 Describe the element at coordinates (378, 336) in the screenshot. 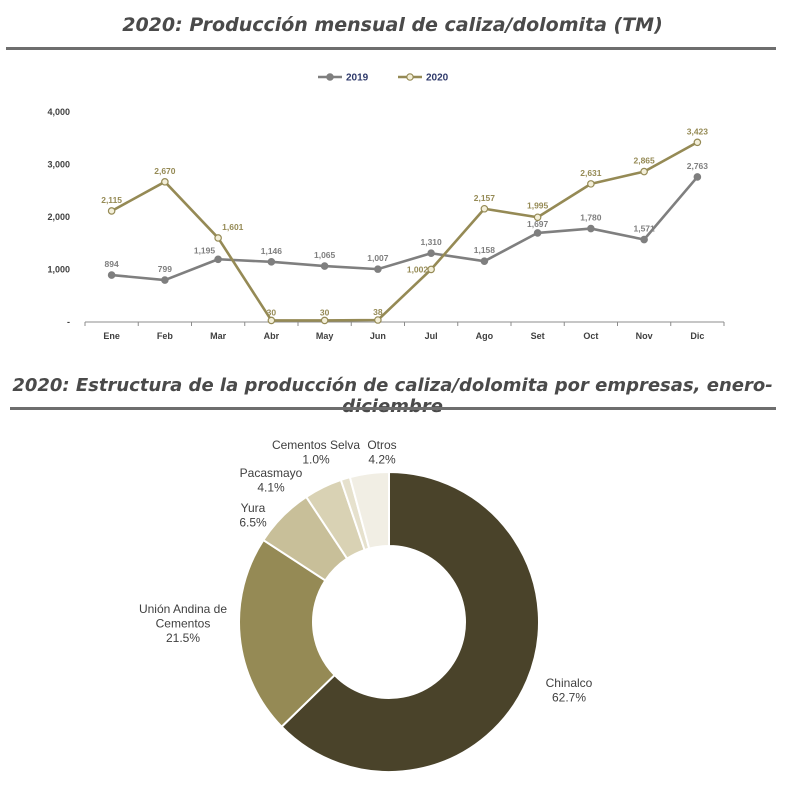

I see `x-tick-label: Jun` at that location.